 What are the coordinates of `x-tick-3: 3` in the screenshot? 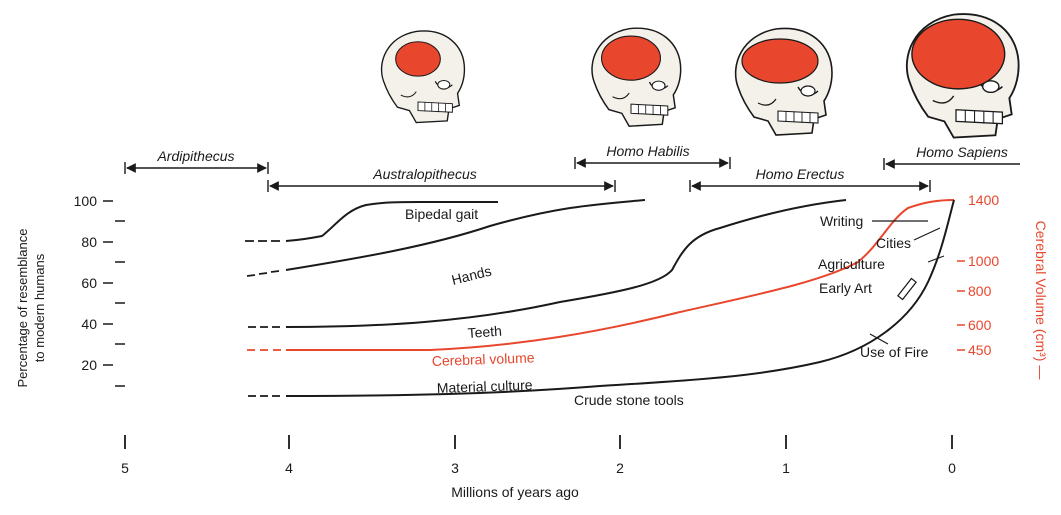 It's located at (455, 468).